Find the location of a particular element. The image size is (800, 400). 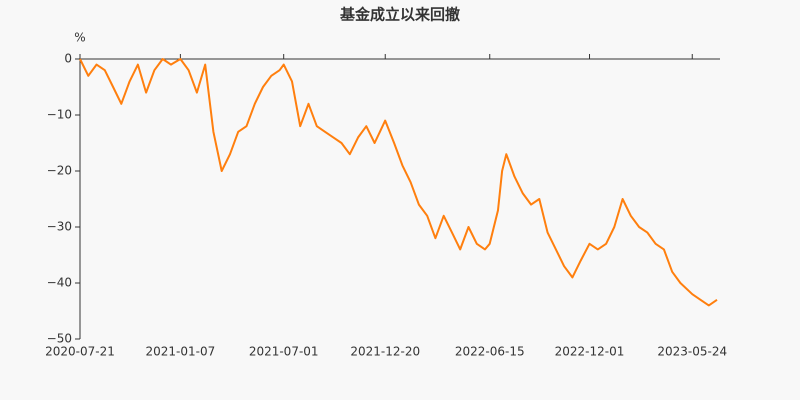

y-tick-label: −50 is located at coordinates (59, 339).